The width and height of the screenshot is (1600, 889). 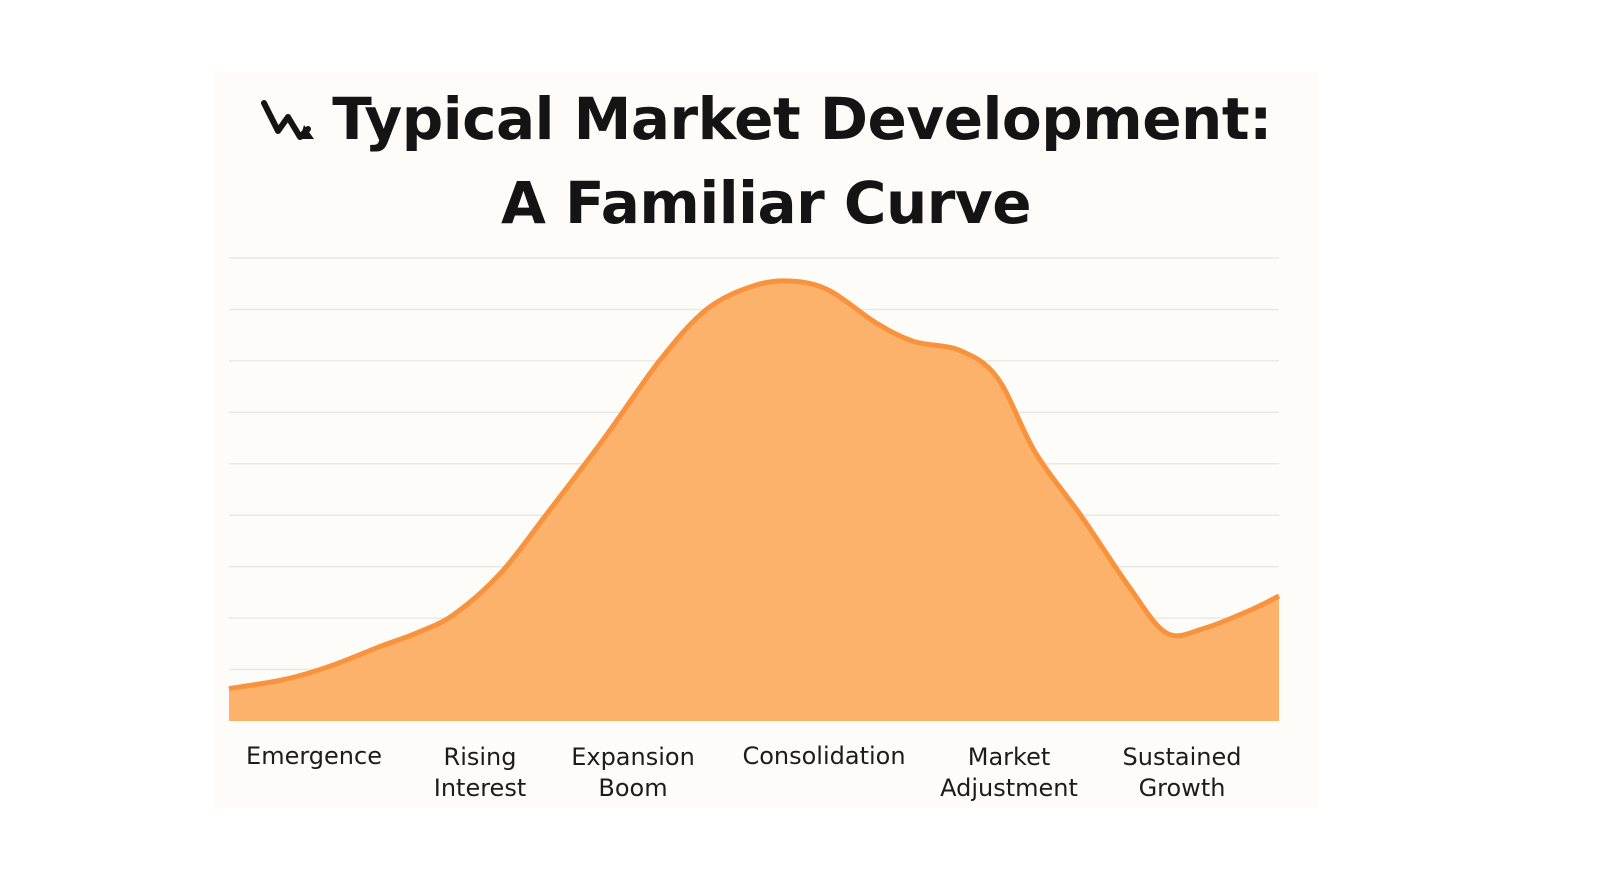 I want to click on x-tick-label-line: Consolidation, so click(x=823, y=756).